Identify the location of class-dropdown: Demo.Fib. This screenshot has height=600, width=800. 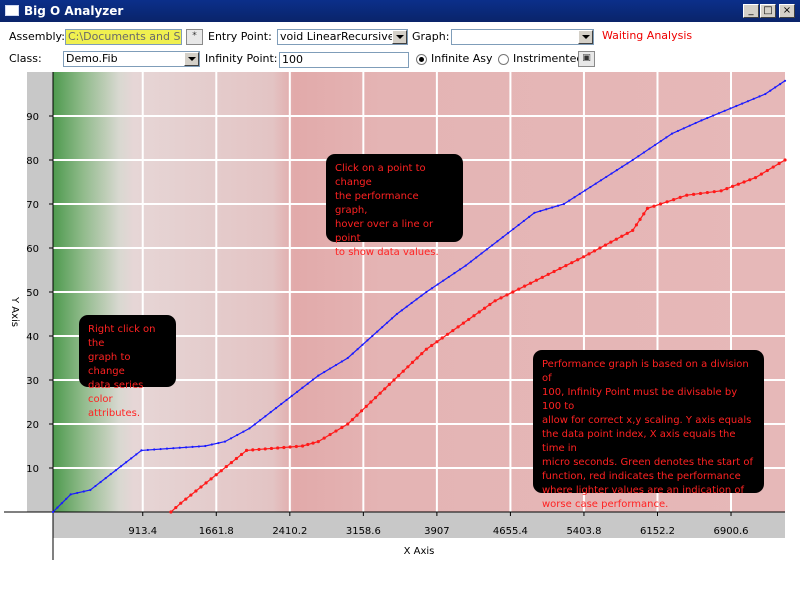
(131, 59).